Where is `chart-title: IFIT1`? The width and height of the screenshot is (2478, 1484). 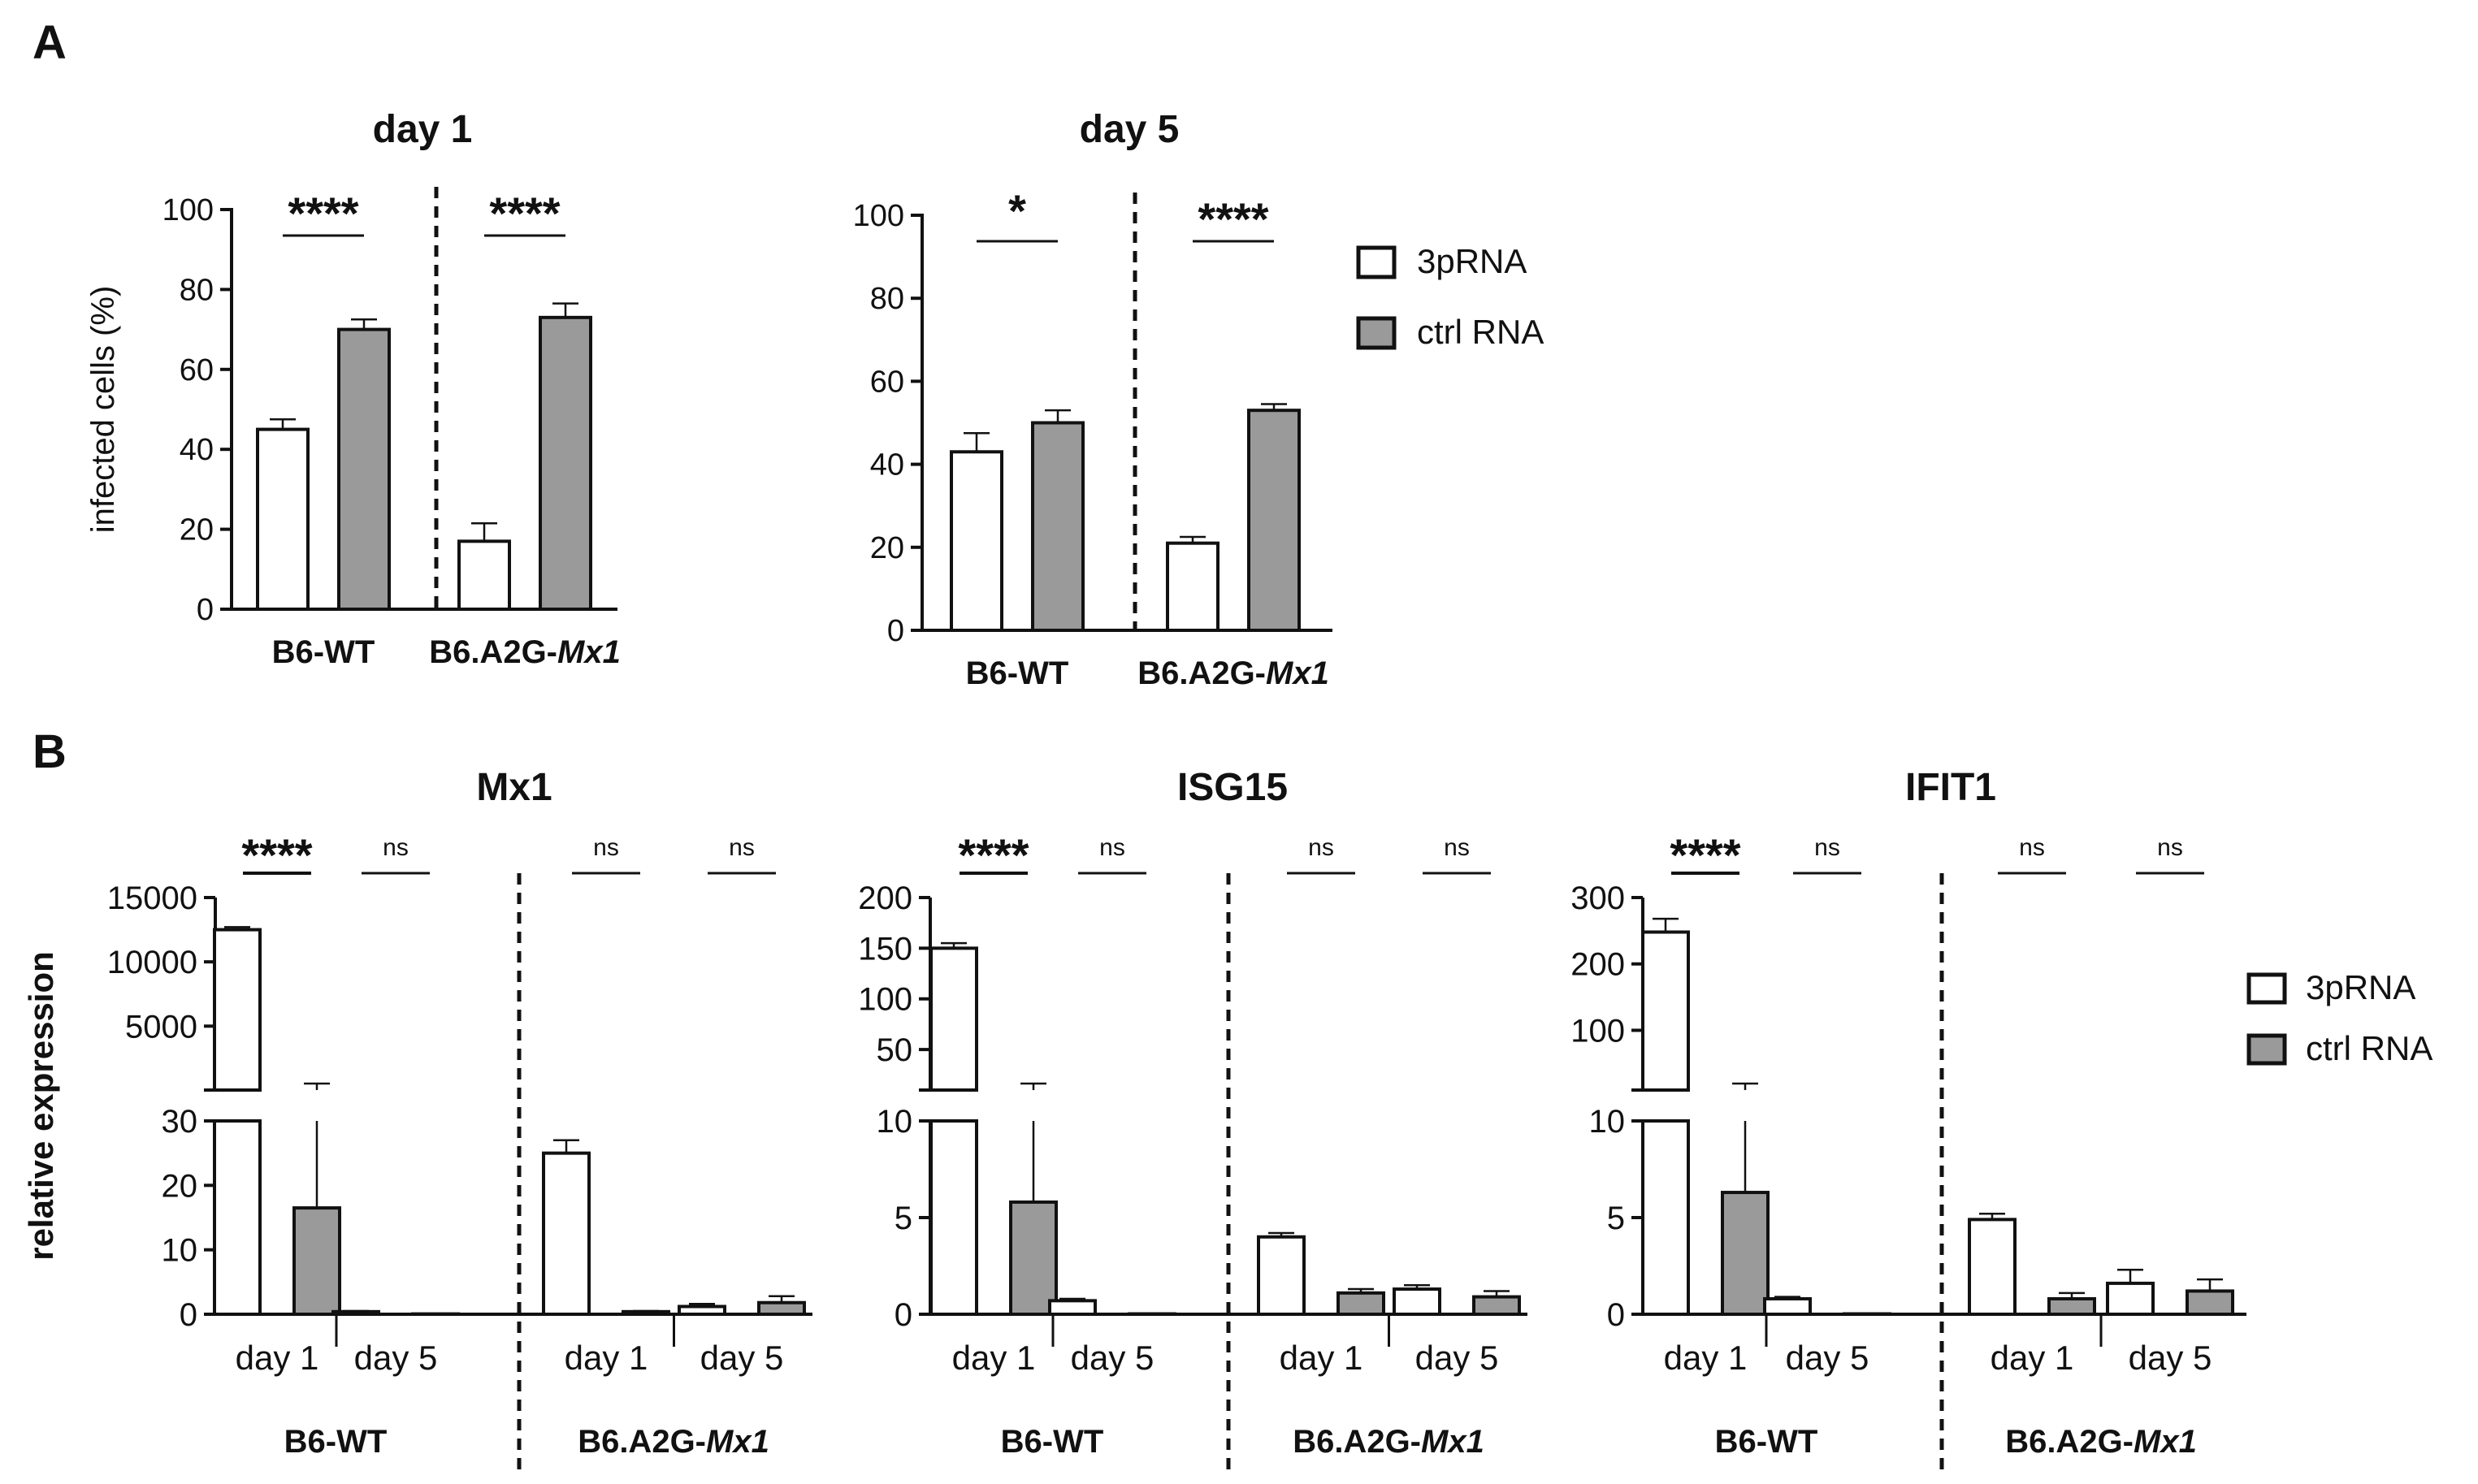
chart-title: IFIT1 is located at coordinates (1950, 787).